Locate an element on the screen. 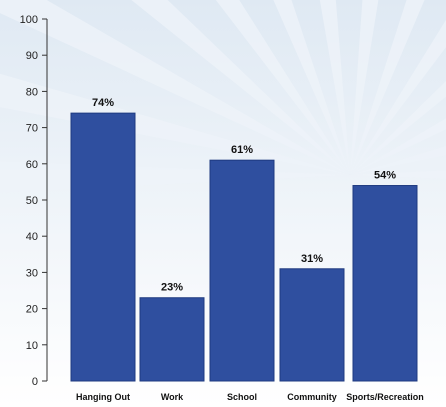 The height and width of the screenshot is (407, 446). bar-sports-recreation is located at coordinates (385, 283).